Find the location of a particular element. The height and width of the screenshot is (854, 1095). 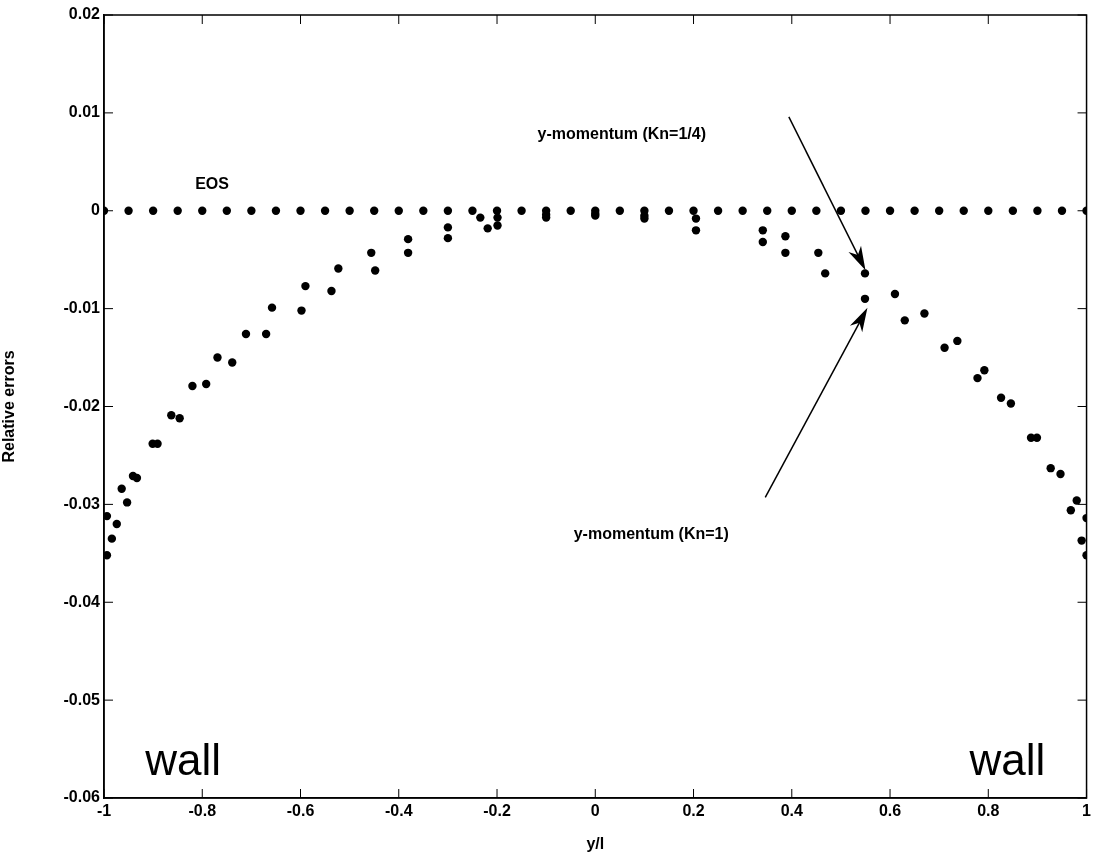

y-axis-title: Relative errors is located at coordinates (9, 406).